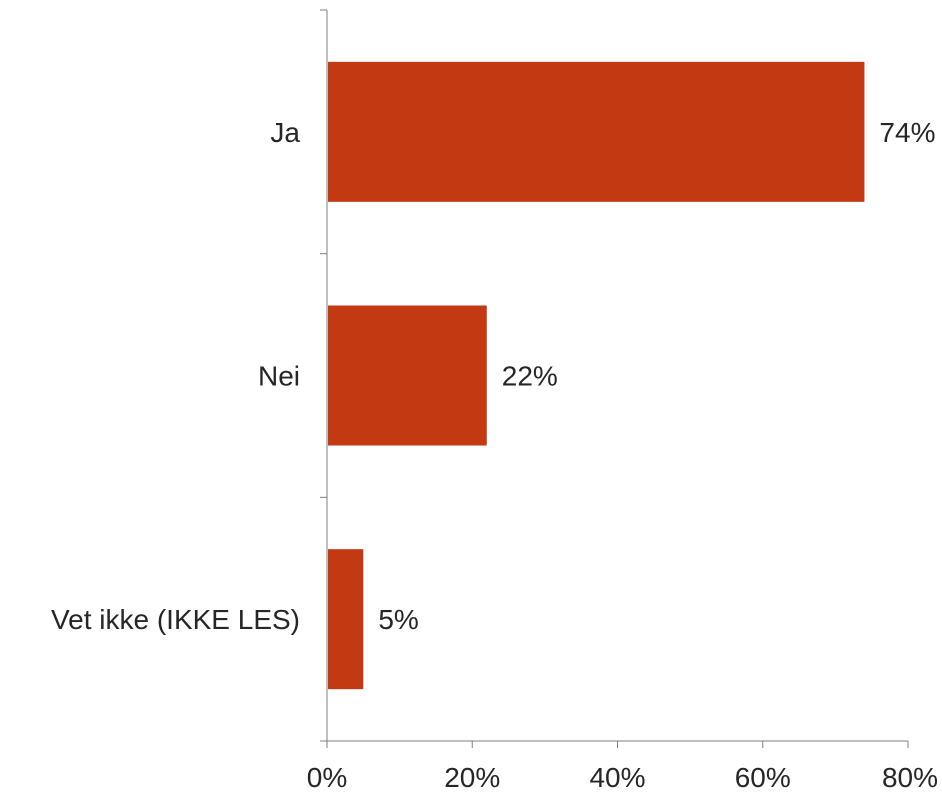 The width and height of the screenshot is (942, 795). I want to click on category-label-2: Vet ikke (IKKE LES), so click(175, 619).